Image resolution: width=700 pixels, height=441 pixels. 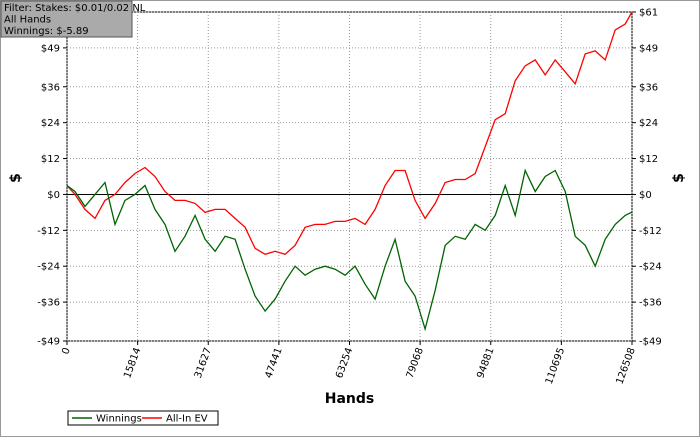 I want to click on filter-text: Filter: Stakes: $0.01/0.02 NL, so click(x=75, y=8).